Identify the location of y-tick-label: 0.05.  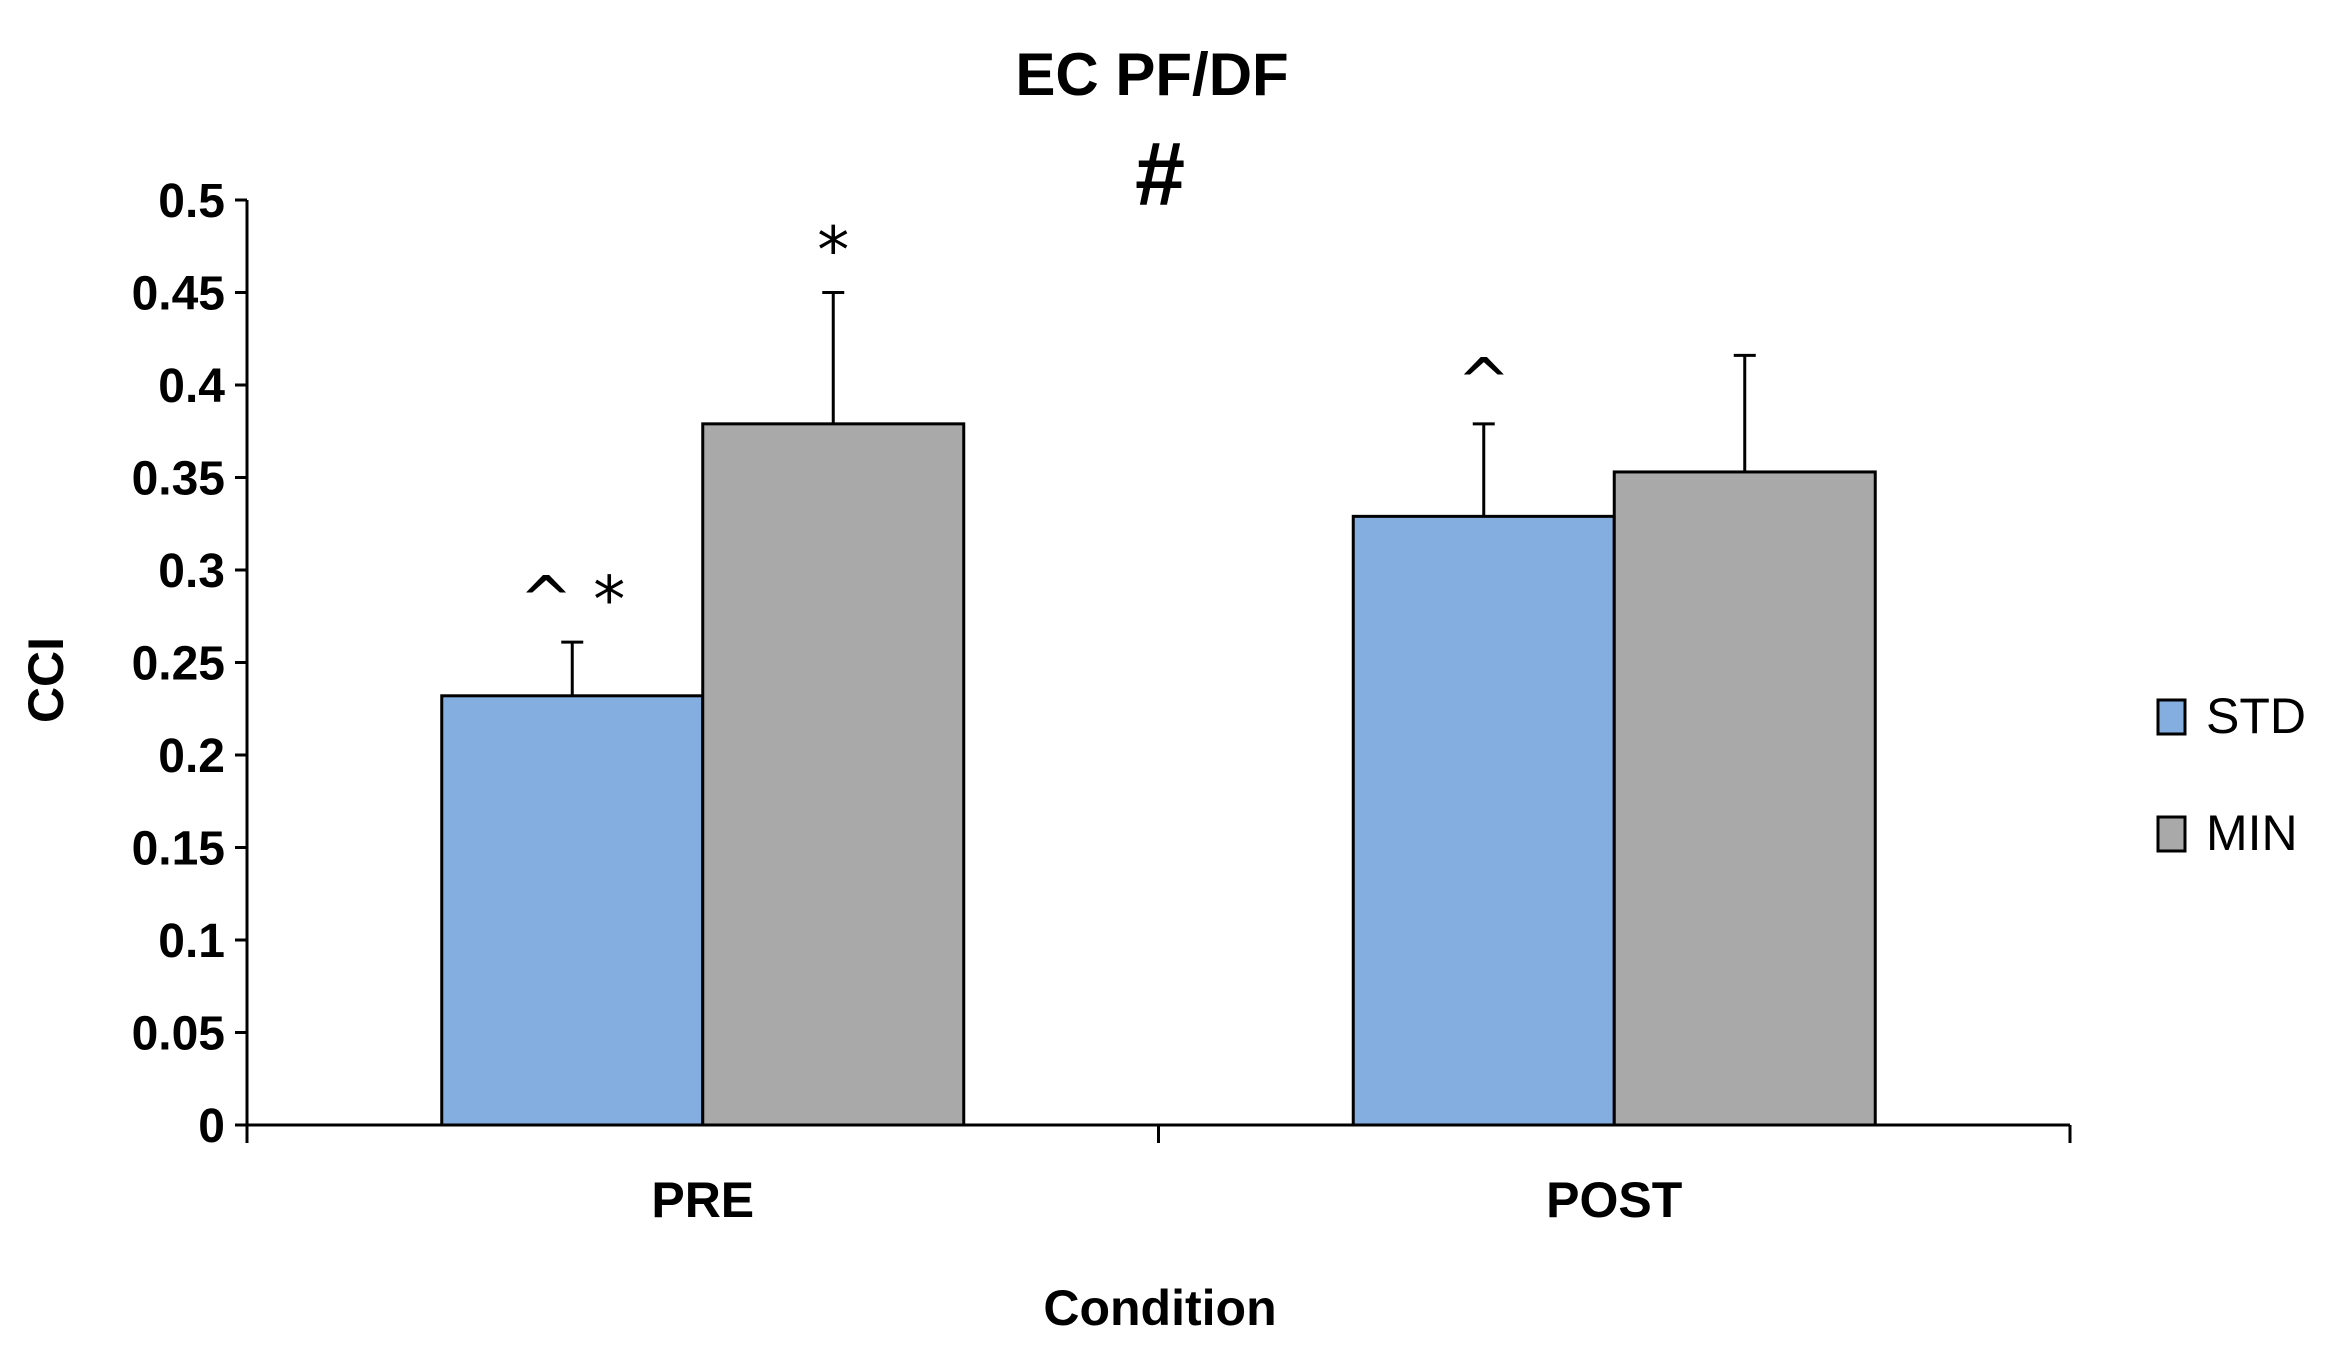
(178, 1034).